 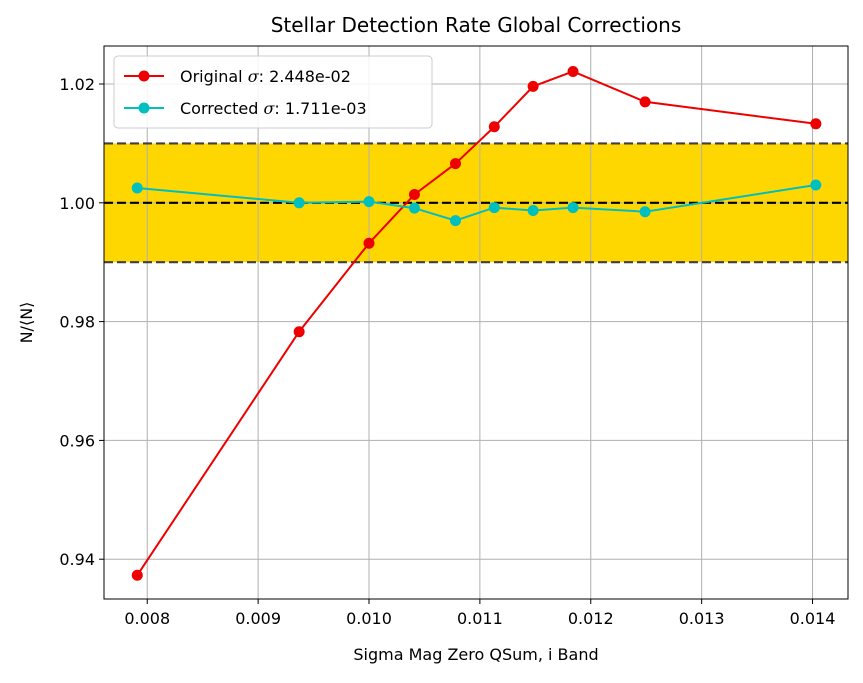 What do you see at coordinates (813, 618) in the screenshot?
I see `x-tick-label-6: 0.014` at bounding box center [813, 618].